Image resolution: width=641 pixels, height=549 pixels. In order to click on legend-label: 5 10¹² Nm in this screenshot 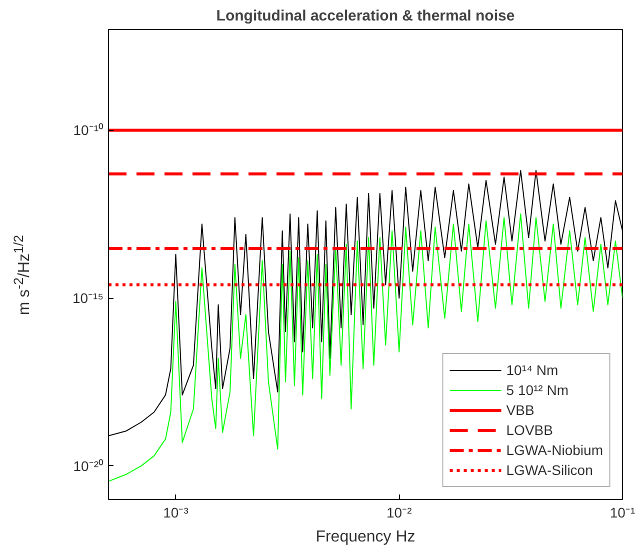, I will do `click(537, 390)`.